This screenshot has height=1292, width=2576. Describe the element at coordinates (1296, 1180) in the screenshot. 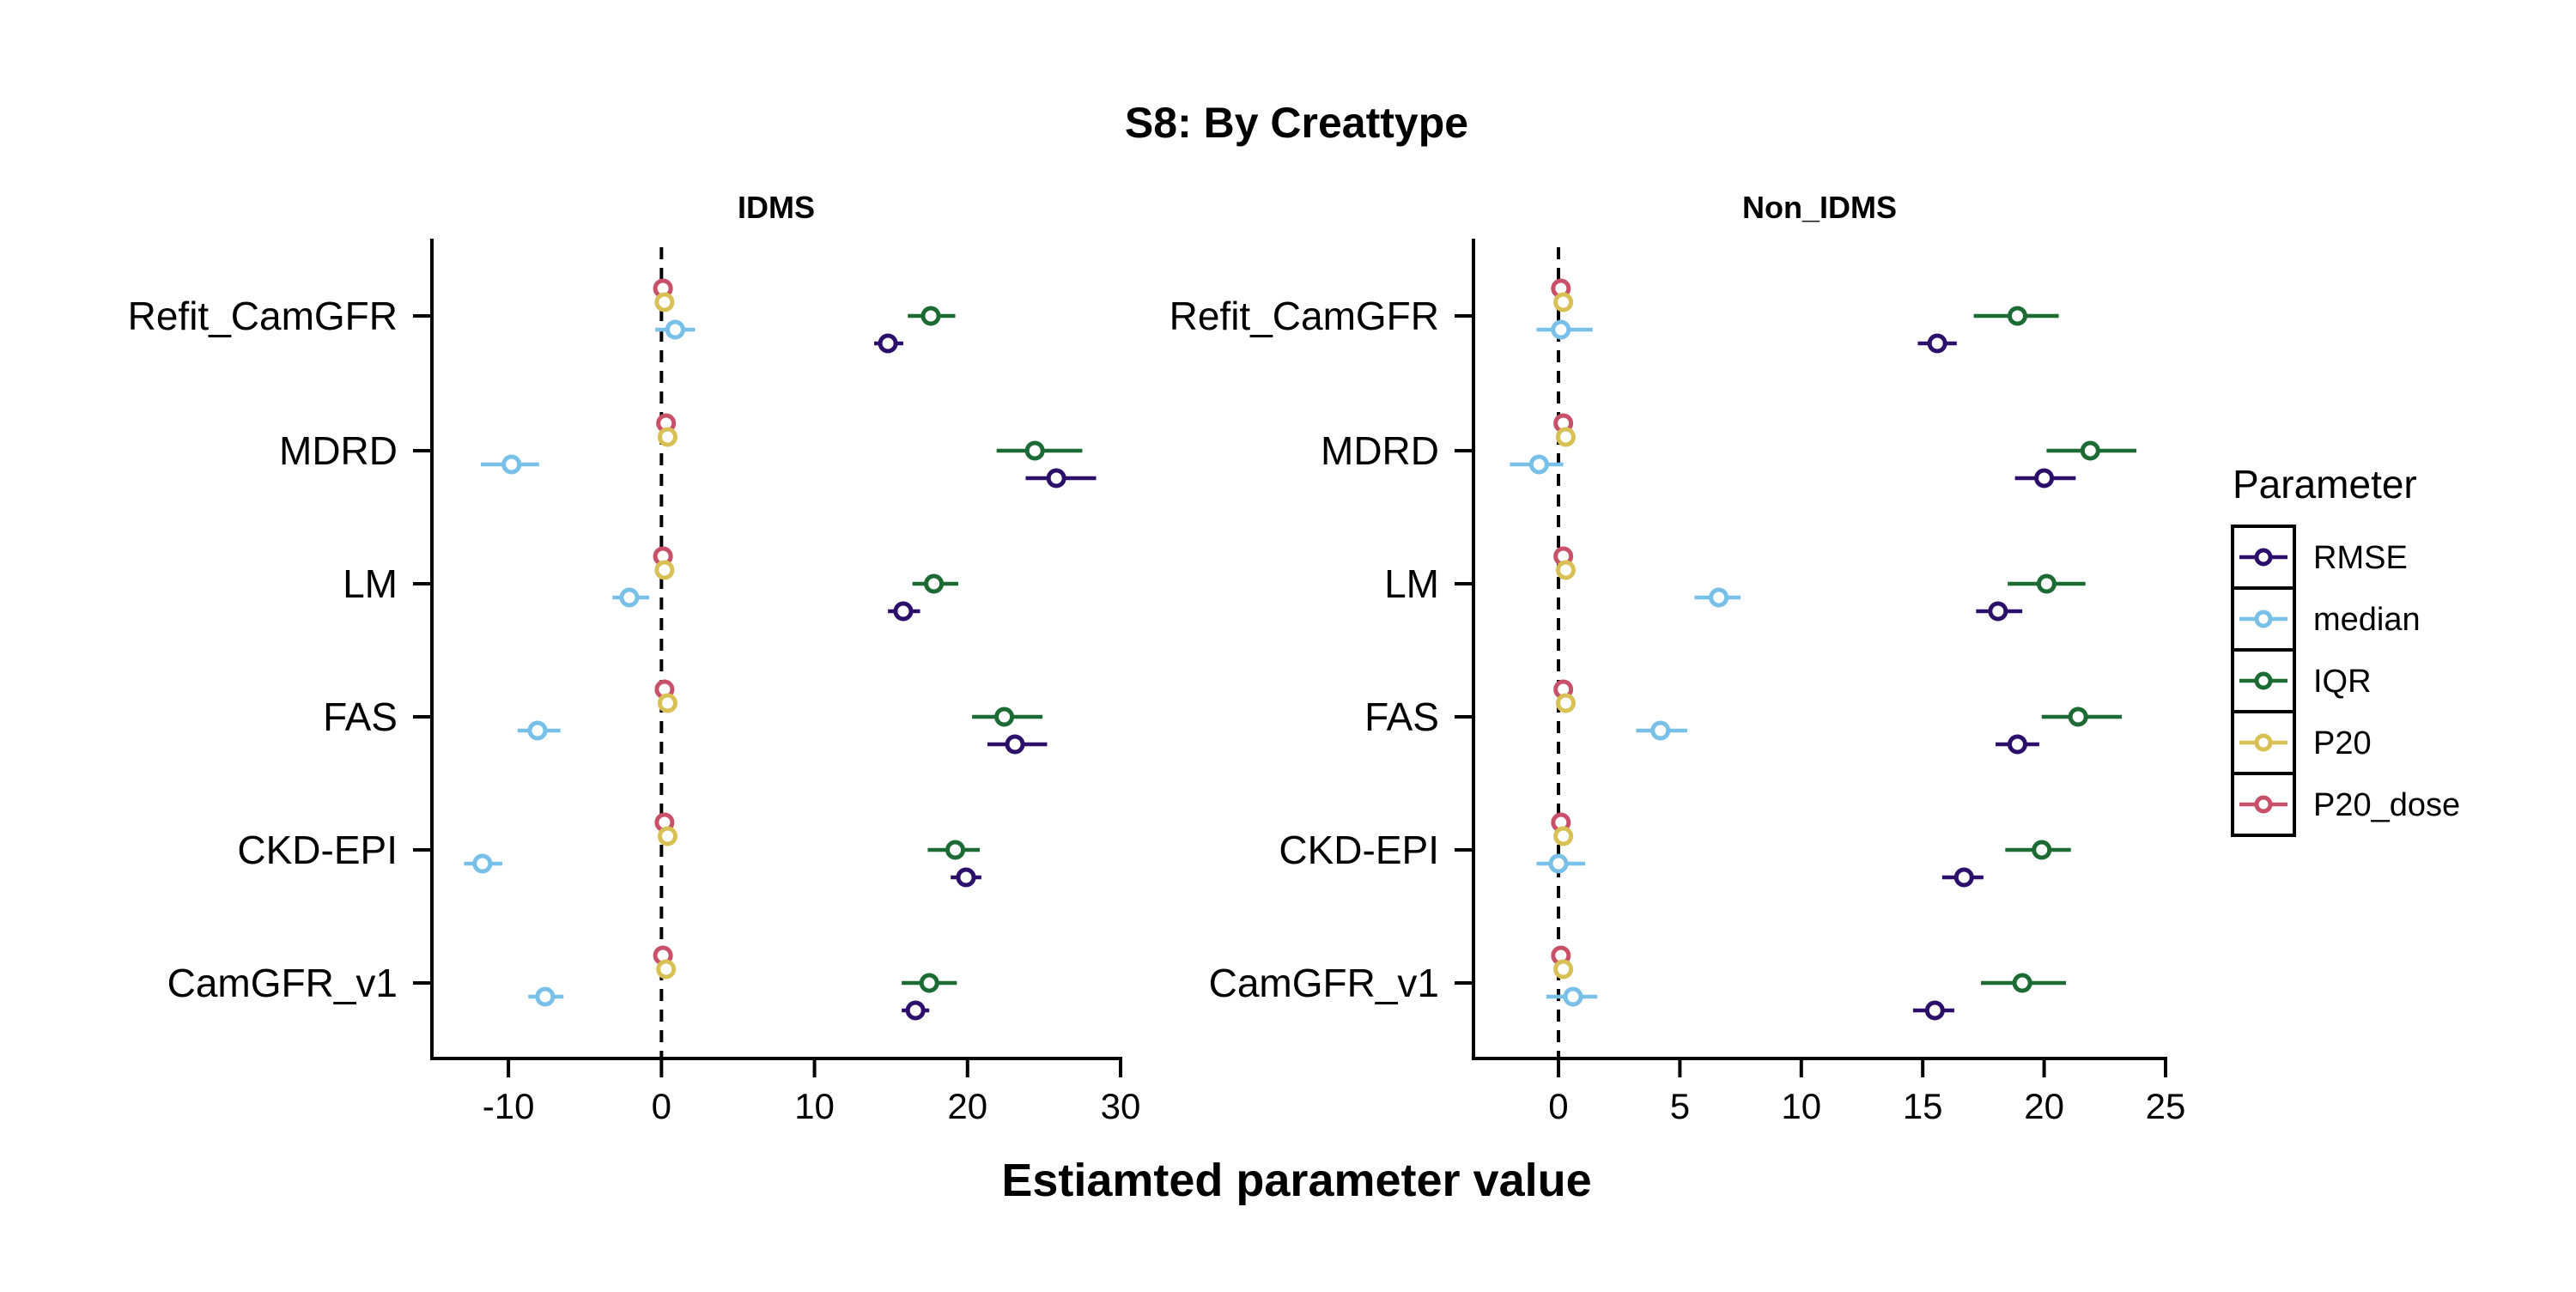

I see `x-axis-label: Estiamted parameter value` at that location.